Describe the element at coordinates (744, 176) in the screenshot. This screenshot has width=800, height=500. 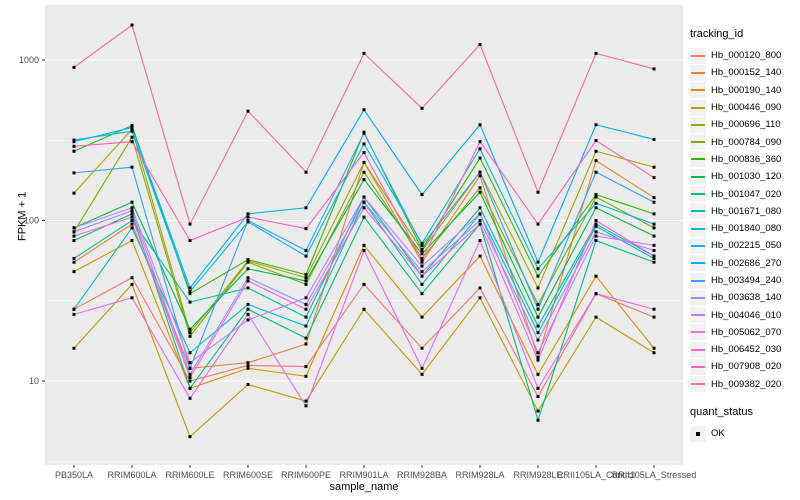
I see `legend-item: Hb_001030_120` at that location.